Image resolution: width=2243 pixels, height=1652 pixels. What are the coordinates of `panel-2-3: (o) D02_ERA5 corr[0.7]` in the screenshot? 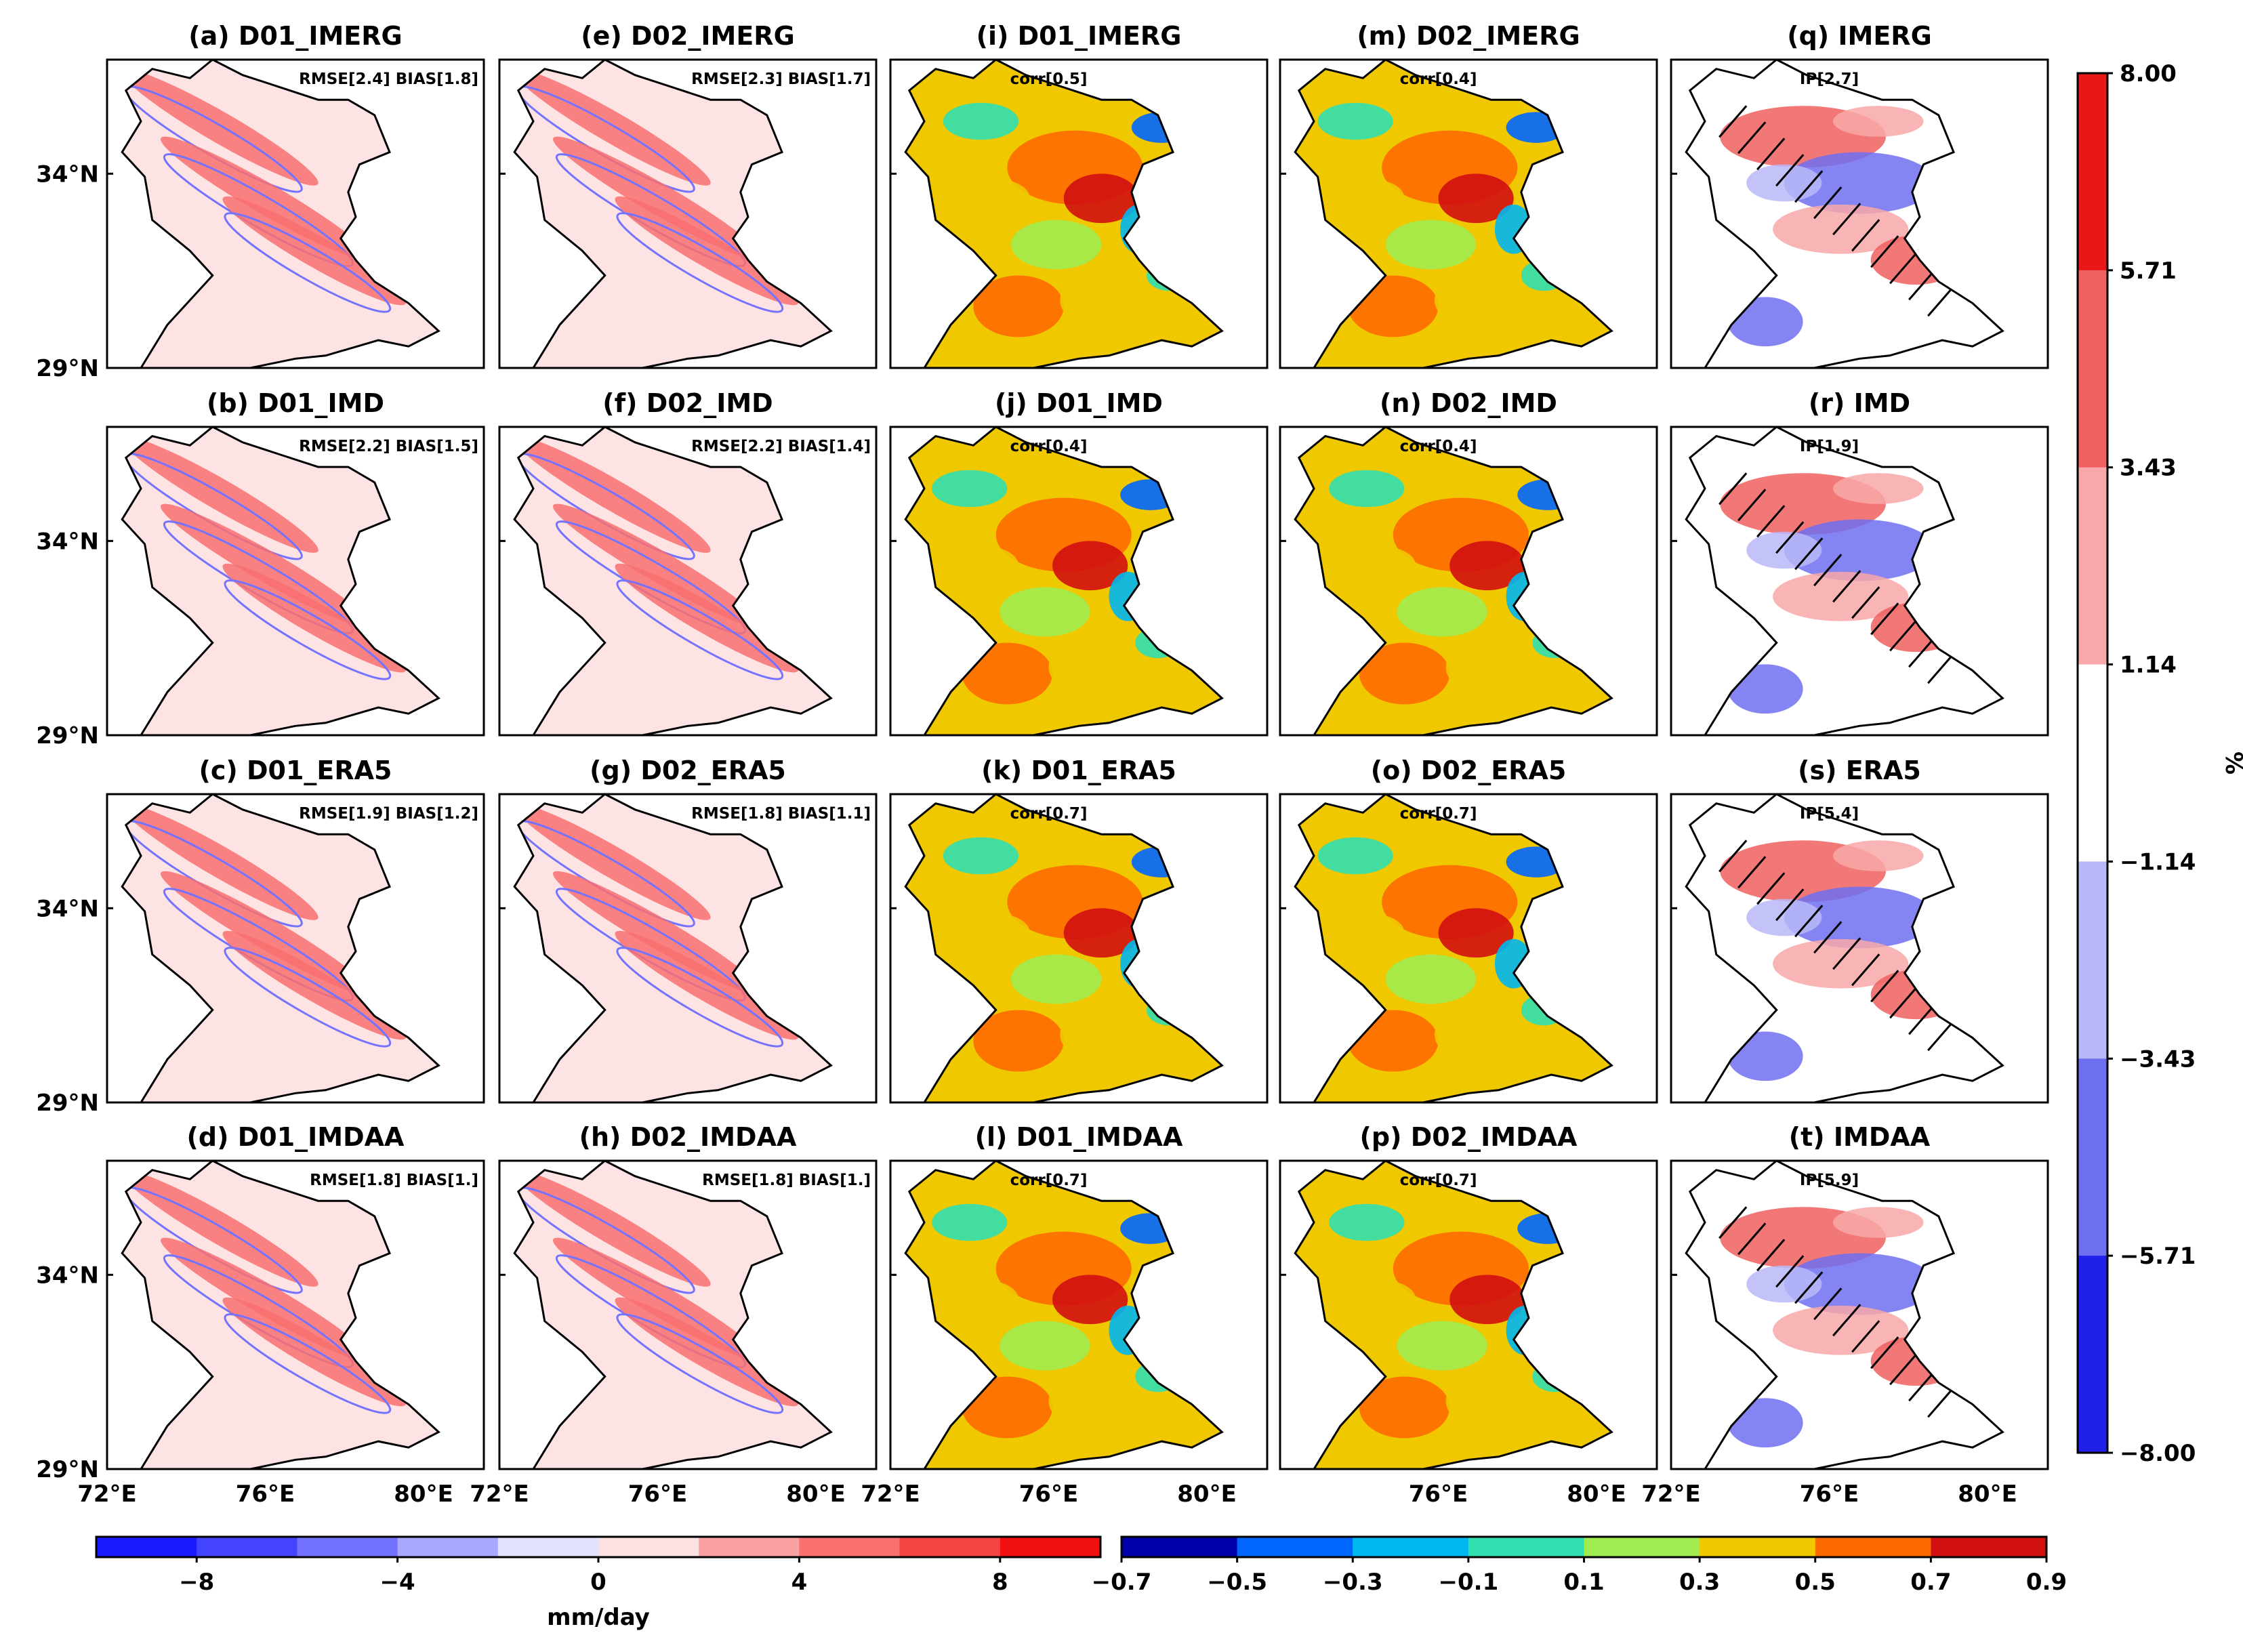 It's located at (1468, 930).